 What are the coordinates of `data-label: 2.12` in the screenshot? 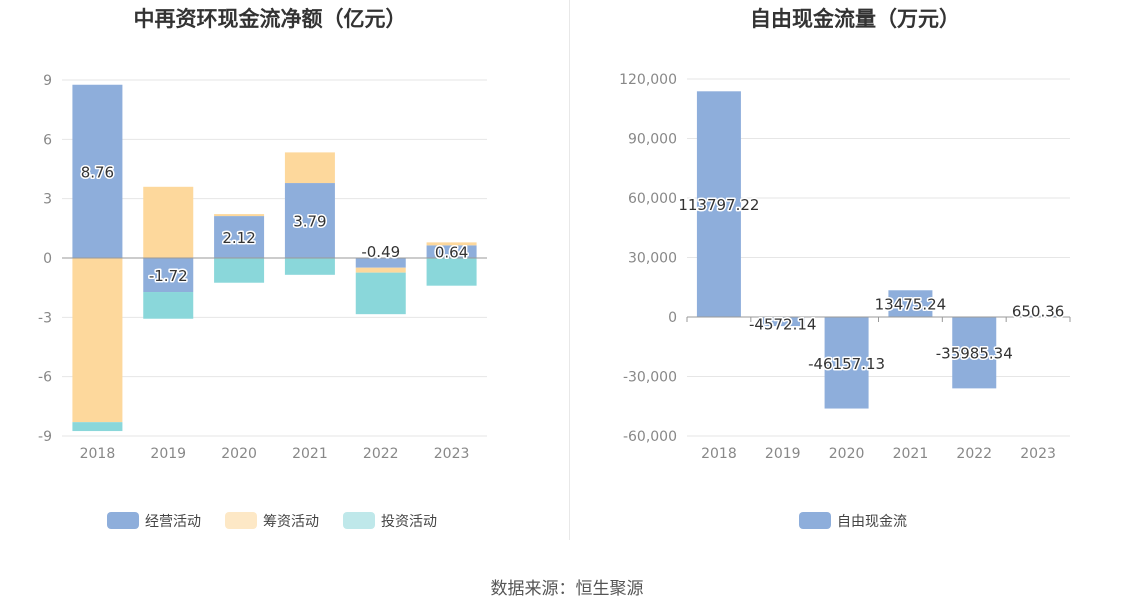 It's located at (238, 238).